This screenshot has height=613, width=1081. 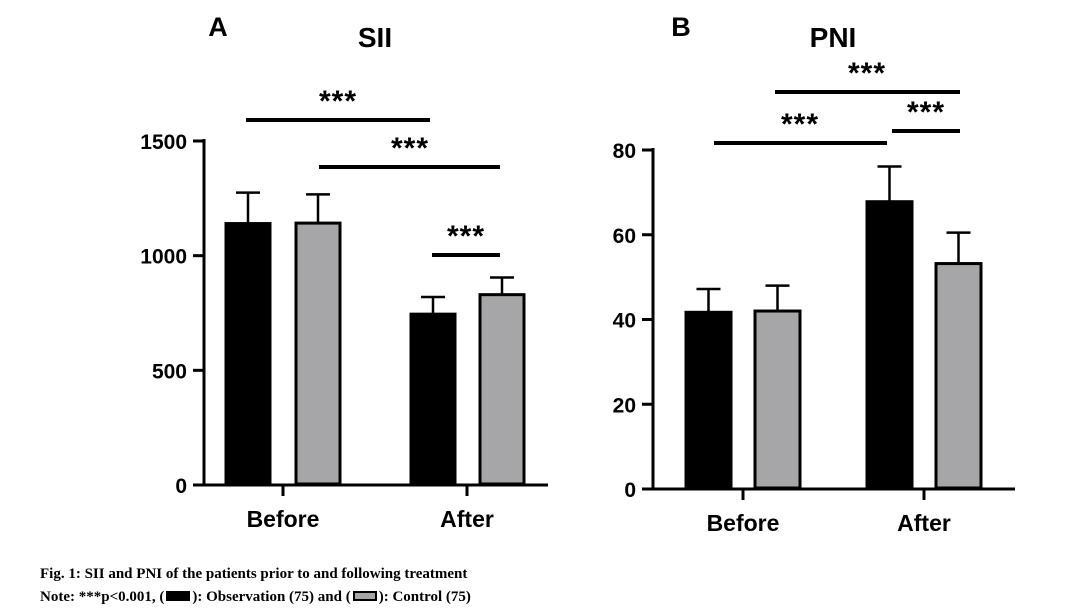 I want to click on y-tick-label-b: 40, so click(x=624, y=321).